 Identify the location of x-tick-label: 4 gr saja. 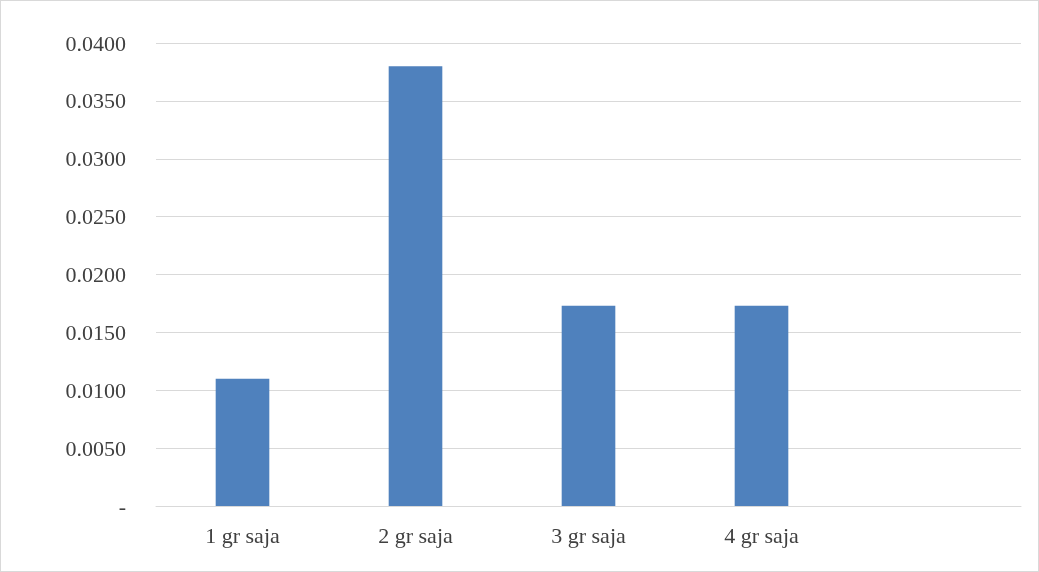
(761, 535).